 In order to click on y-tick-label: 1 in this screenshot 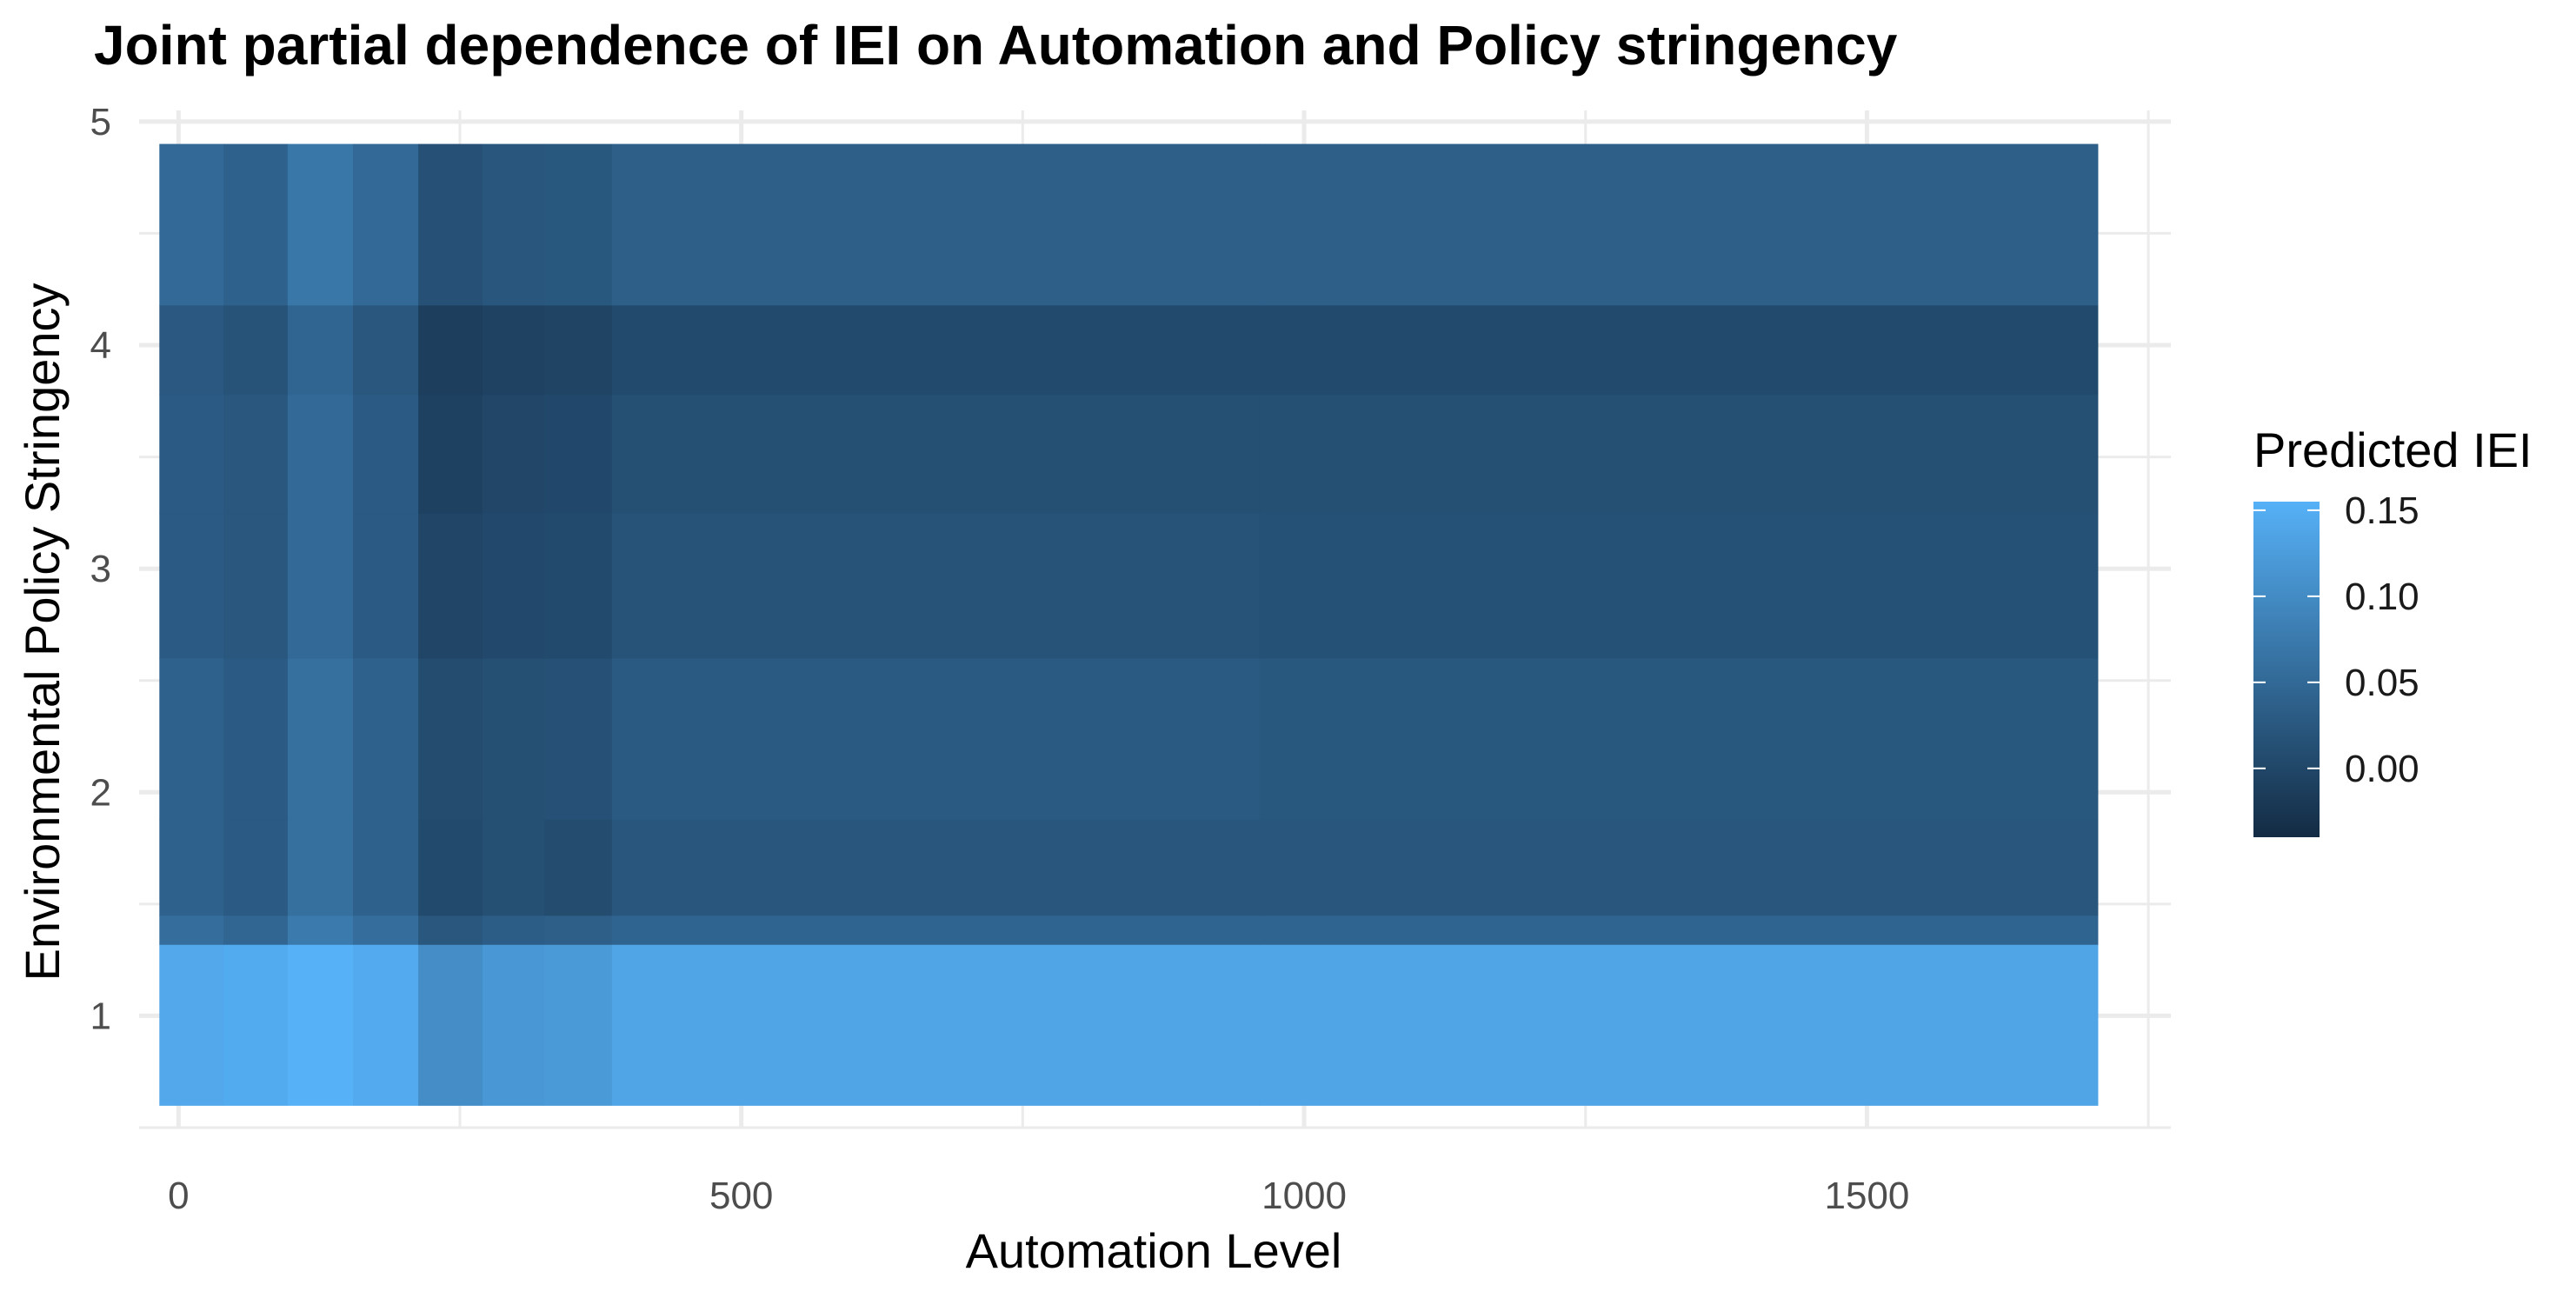, I will do `click(100, 1016)`.